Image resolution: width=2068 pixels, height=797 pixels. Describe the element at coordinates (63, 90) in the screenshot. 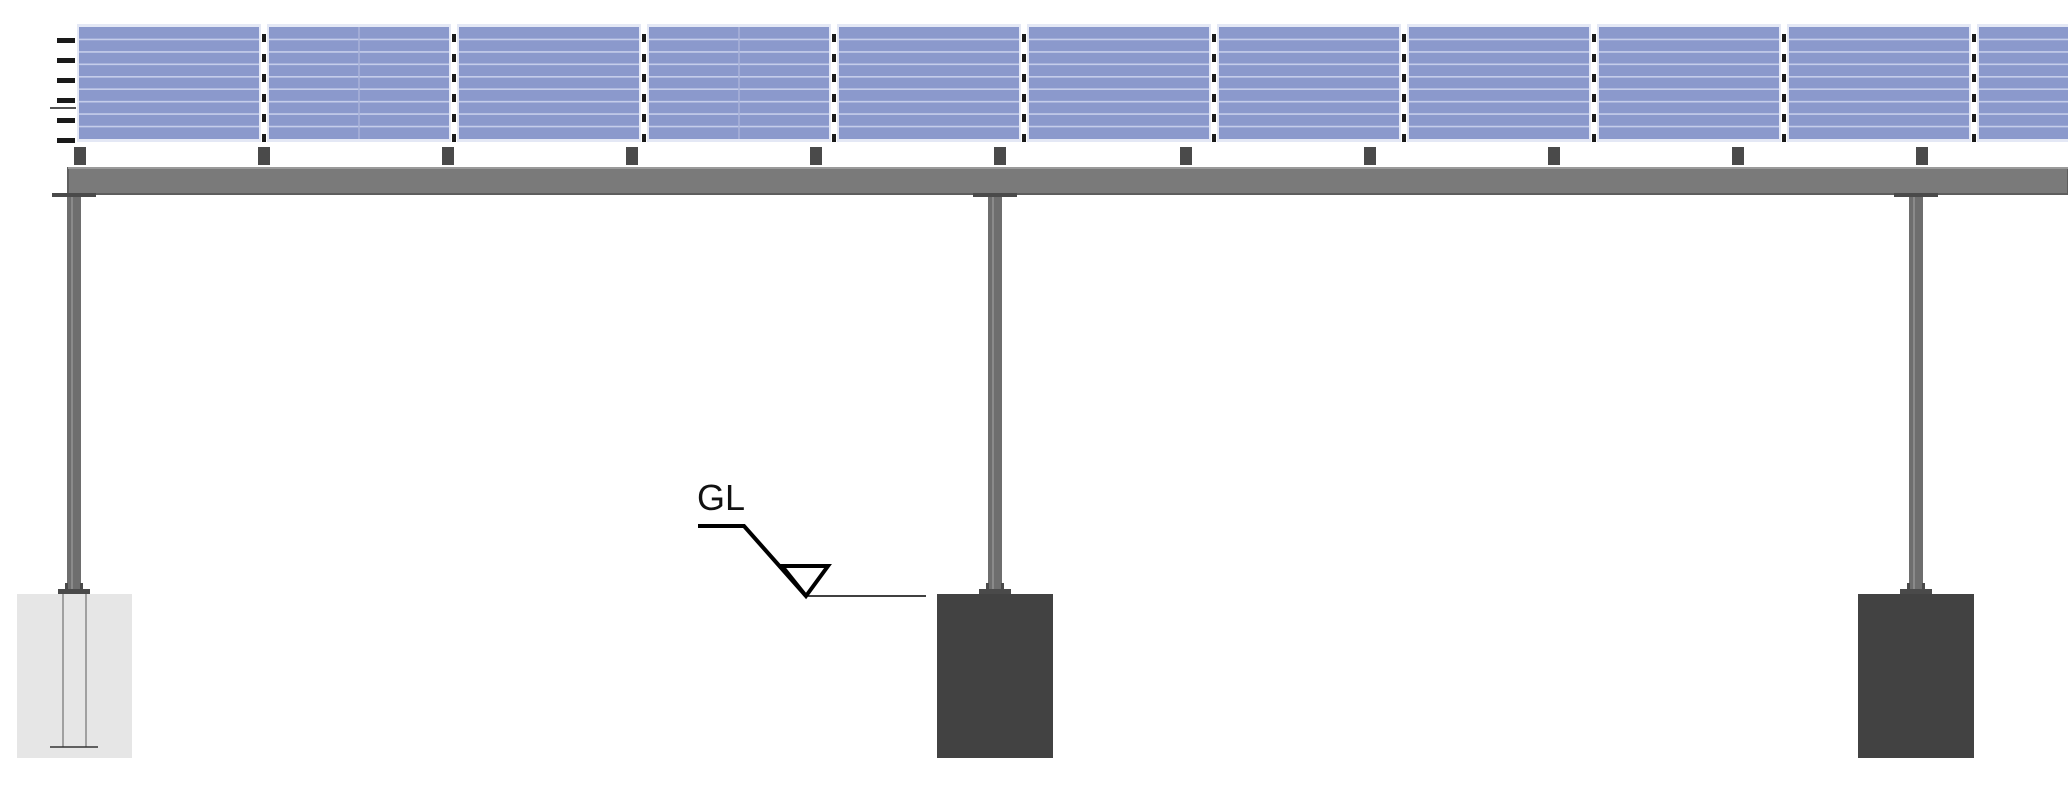

I see `left-edge-clamp-ticks` at that location.